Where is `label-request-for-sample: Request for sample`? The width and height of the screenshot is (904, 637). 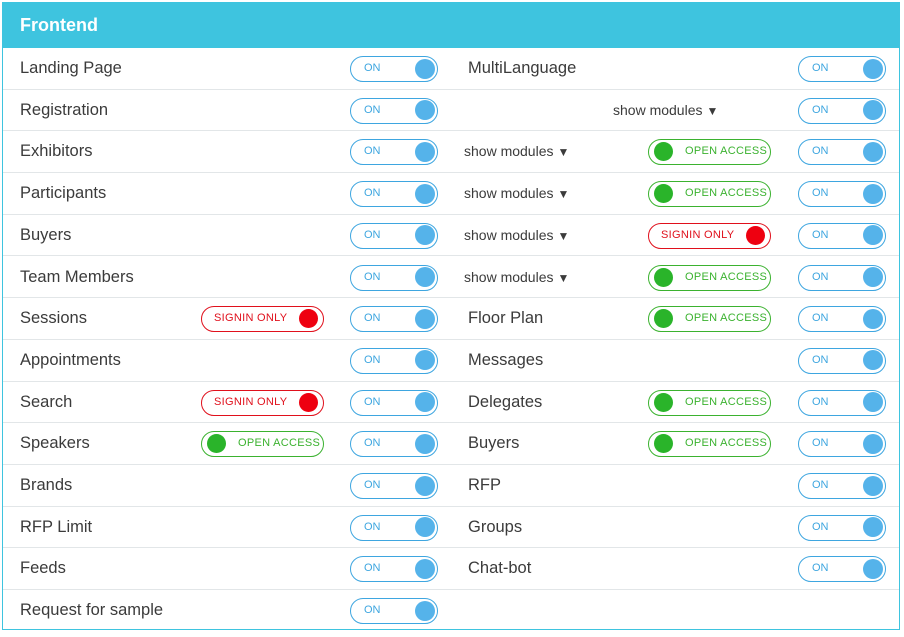
label-request-for-sample: Request for sample is located at coordinates (92, 610).